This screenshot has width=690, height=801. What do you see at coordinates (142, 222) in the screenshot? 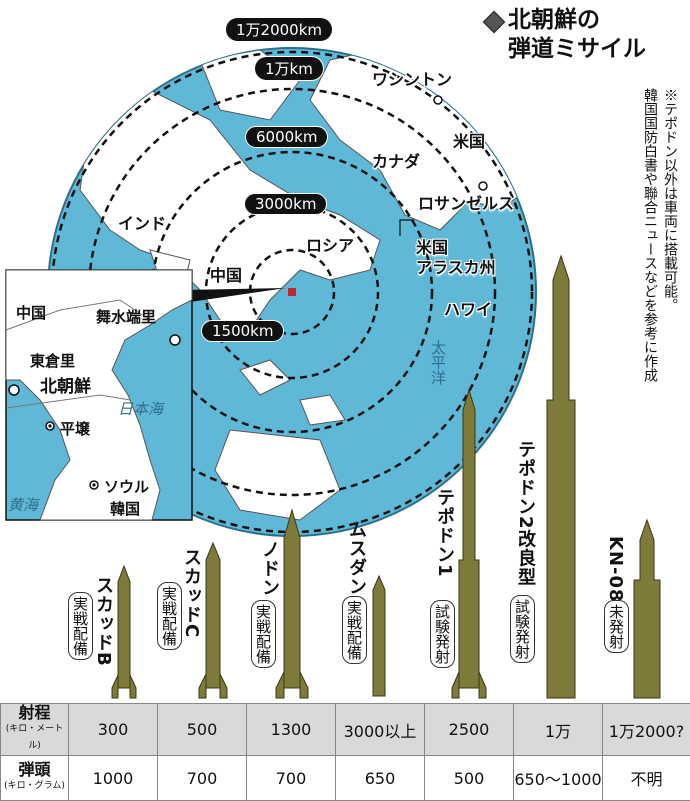
I see `label-india: インド` at bounding box center [142, 222].